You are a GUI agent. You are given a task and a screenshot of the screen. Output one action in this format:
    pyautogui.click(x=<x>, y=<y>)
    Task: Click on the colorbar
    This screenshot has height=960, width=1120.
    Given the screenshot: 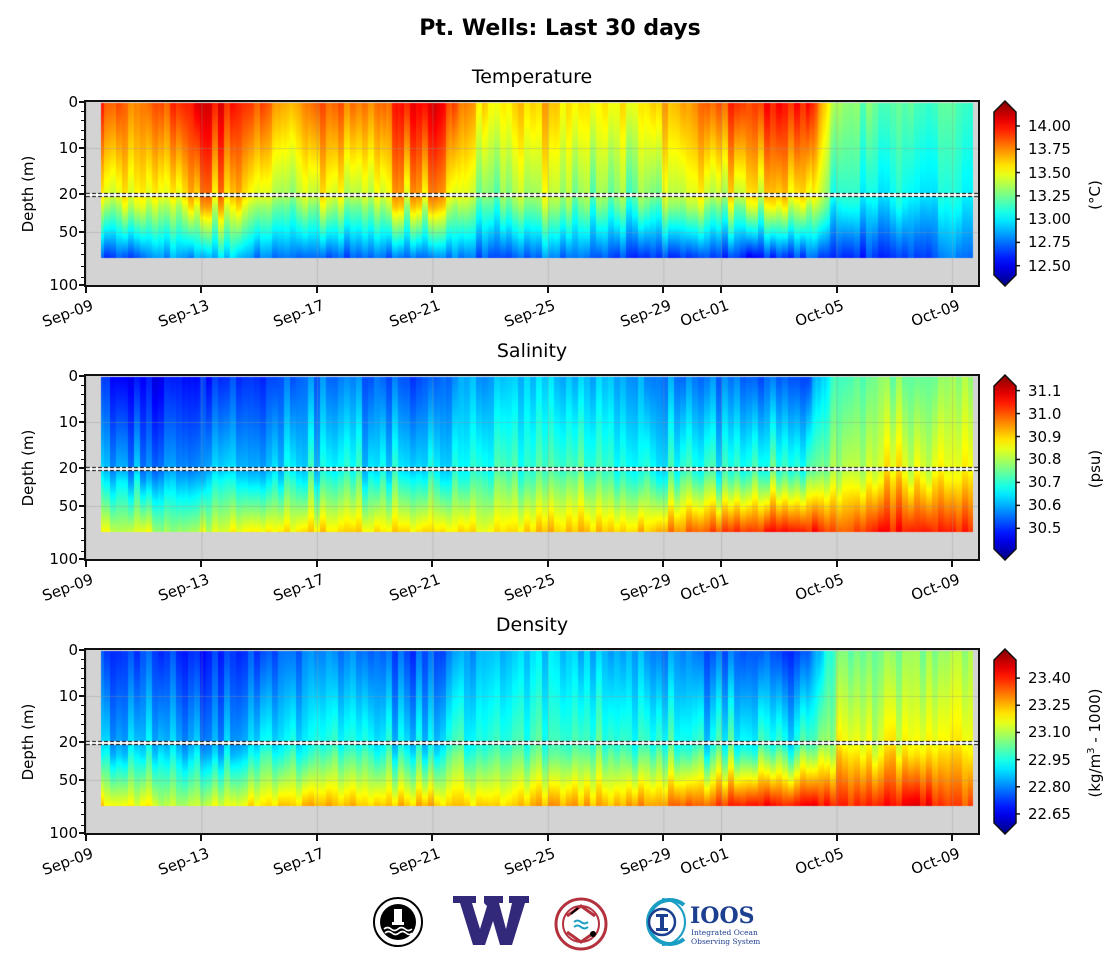 What is the action you would take?
    pyautogui.click(x=1006, y=193)
    